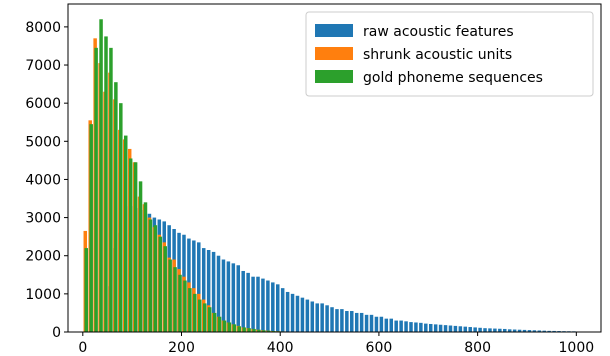  What do you see at coordinates (43, 219) in the screenshot?
I see `y-tick-label: 3000` at bounding box center [43, 219].